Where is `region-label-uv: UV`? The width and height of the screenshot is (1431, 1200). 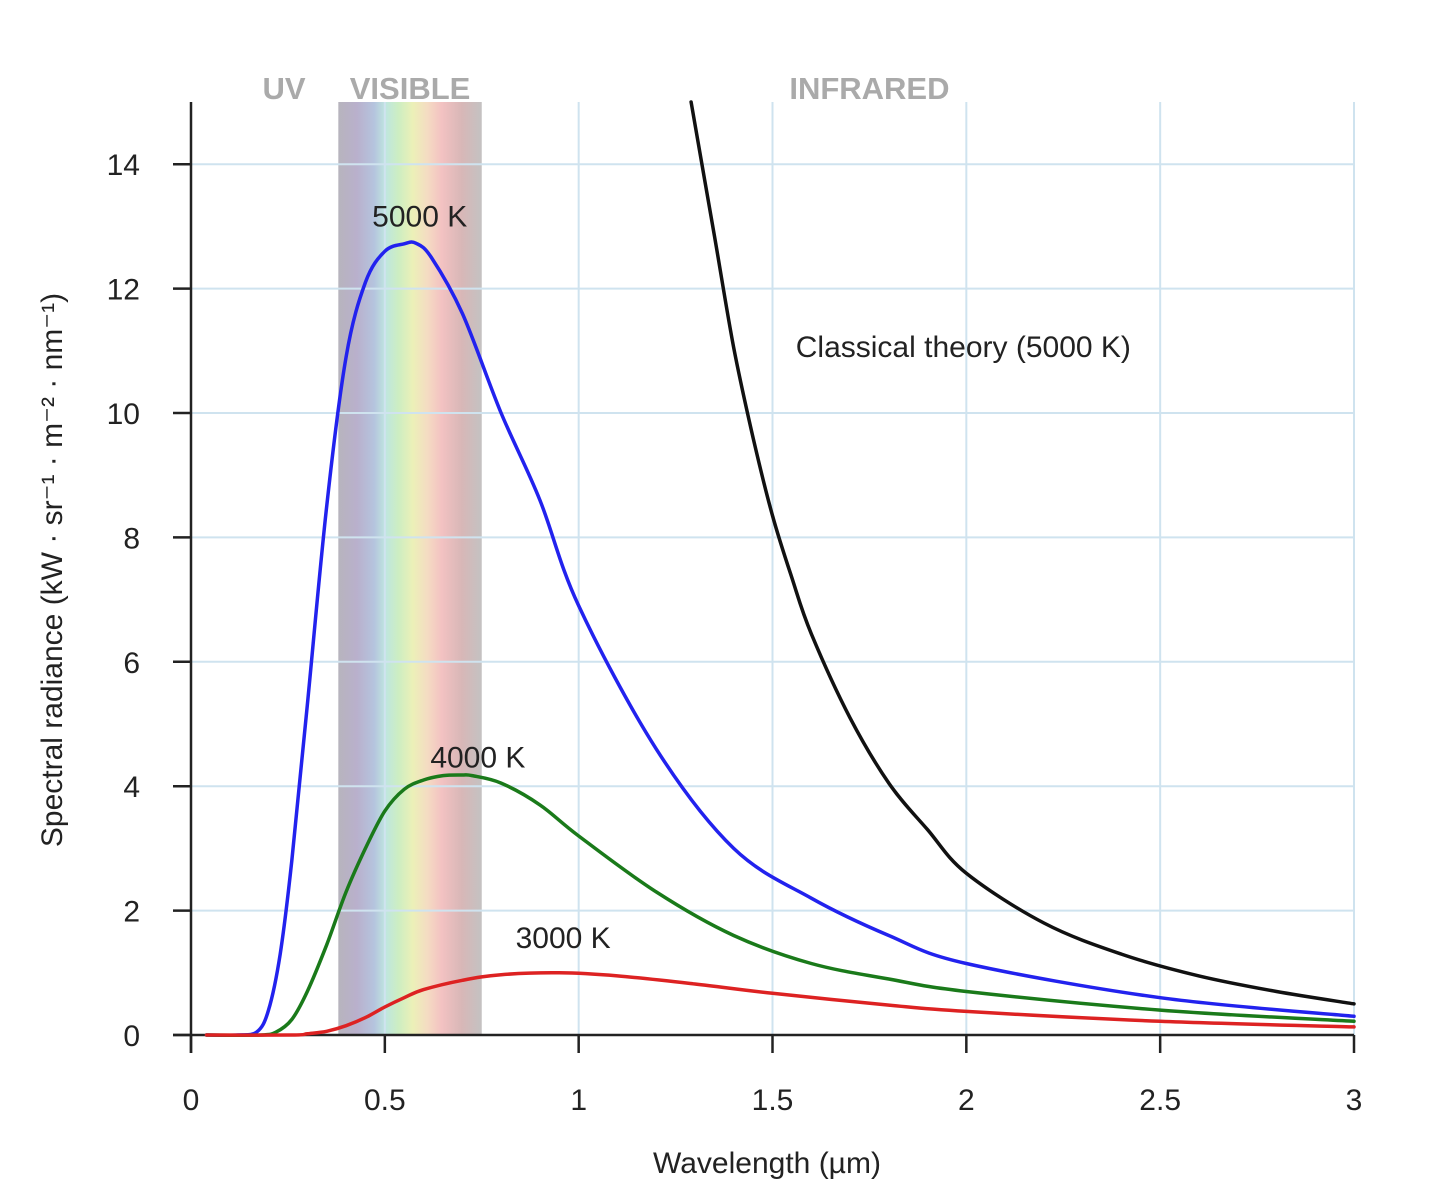
region-label-uv: UV is located at coordinates (284, 88).